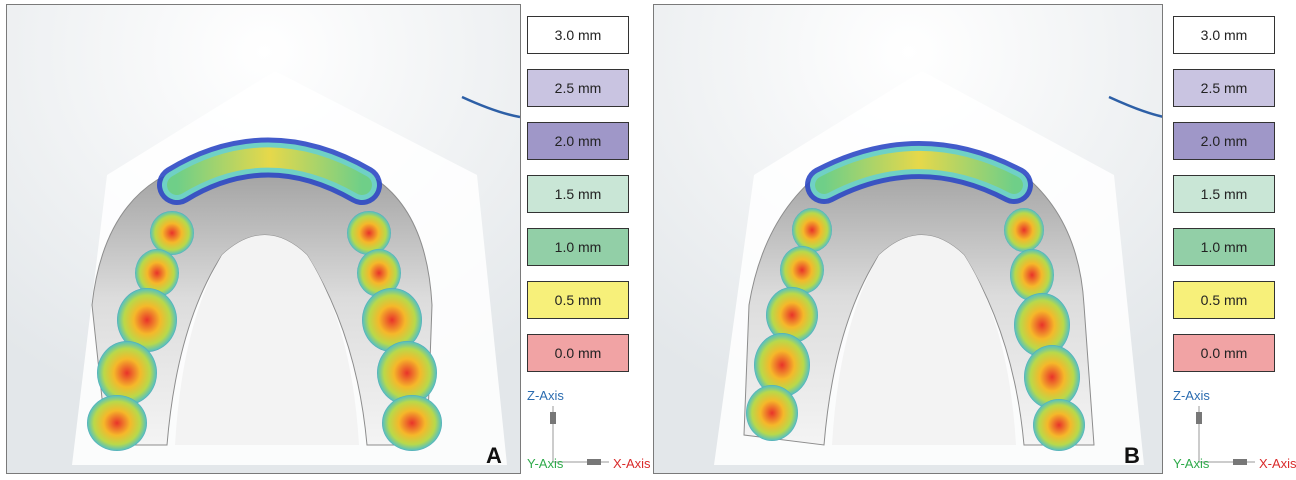  What do you see at coordinates (494, 455) in the screenshot?
I see `panel-label-a: A` at bounding box center [494, 455].